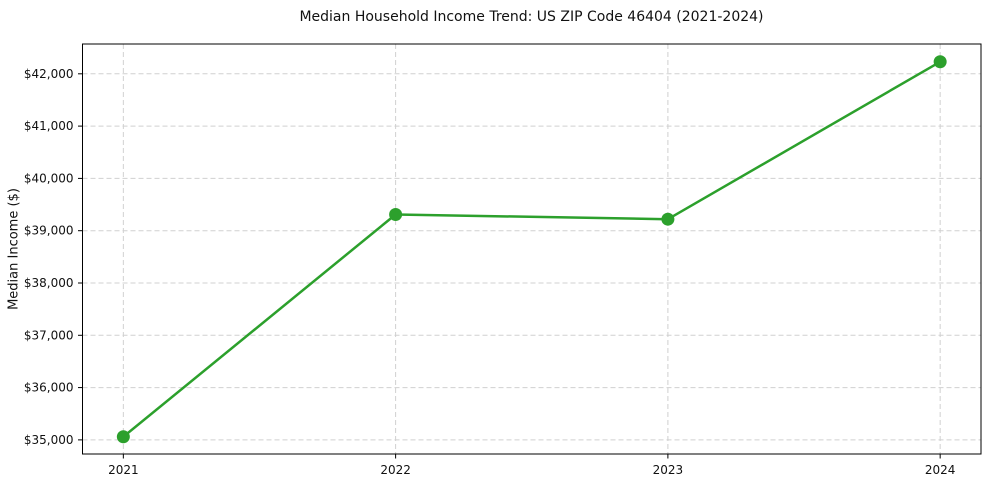  Describe the element at coordinates (49, 440) in the screenshot. I see `y-tick-label: $35,000` at that location.